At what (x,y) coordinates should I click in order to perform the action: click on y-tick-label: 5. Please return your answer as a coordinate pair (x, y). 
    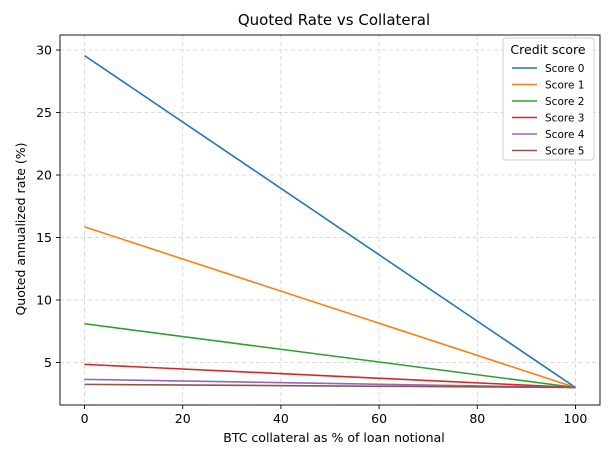
    Looking at the image, I should click on (48, 362).